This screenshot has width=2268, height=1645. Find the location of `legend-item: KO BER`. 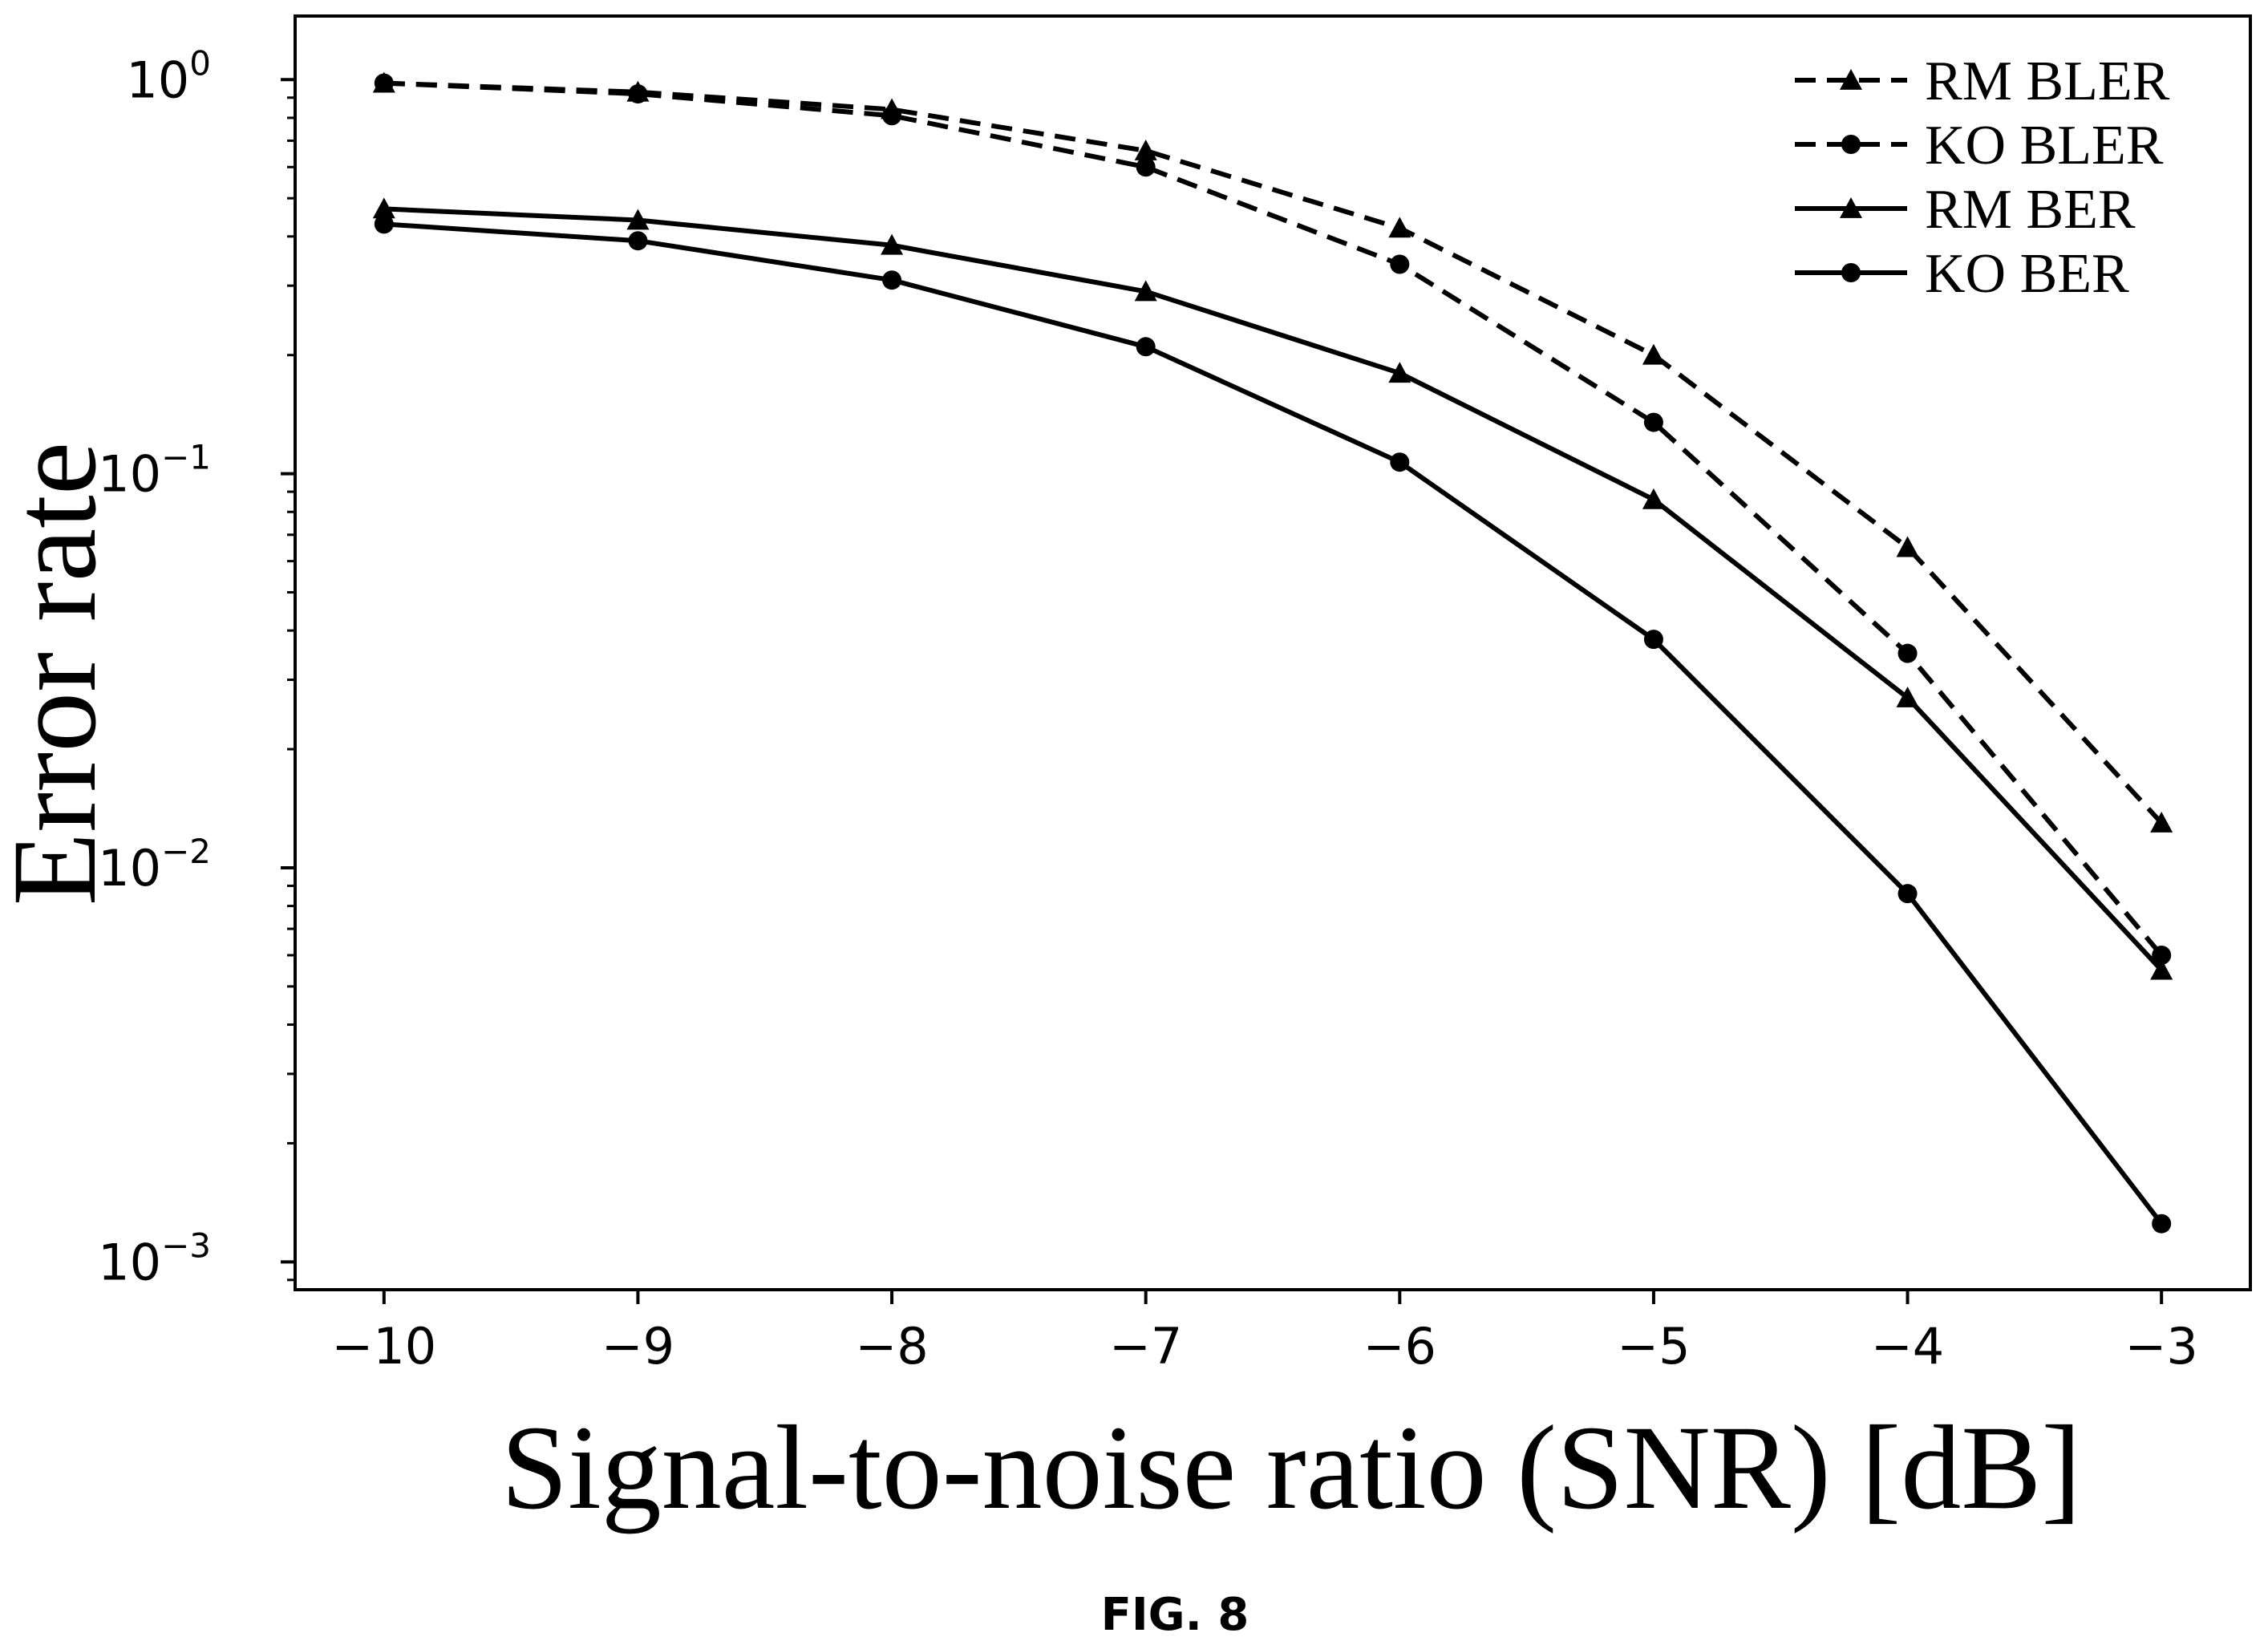

legend-item: KO BER is located at coordinates (1962, 274).